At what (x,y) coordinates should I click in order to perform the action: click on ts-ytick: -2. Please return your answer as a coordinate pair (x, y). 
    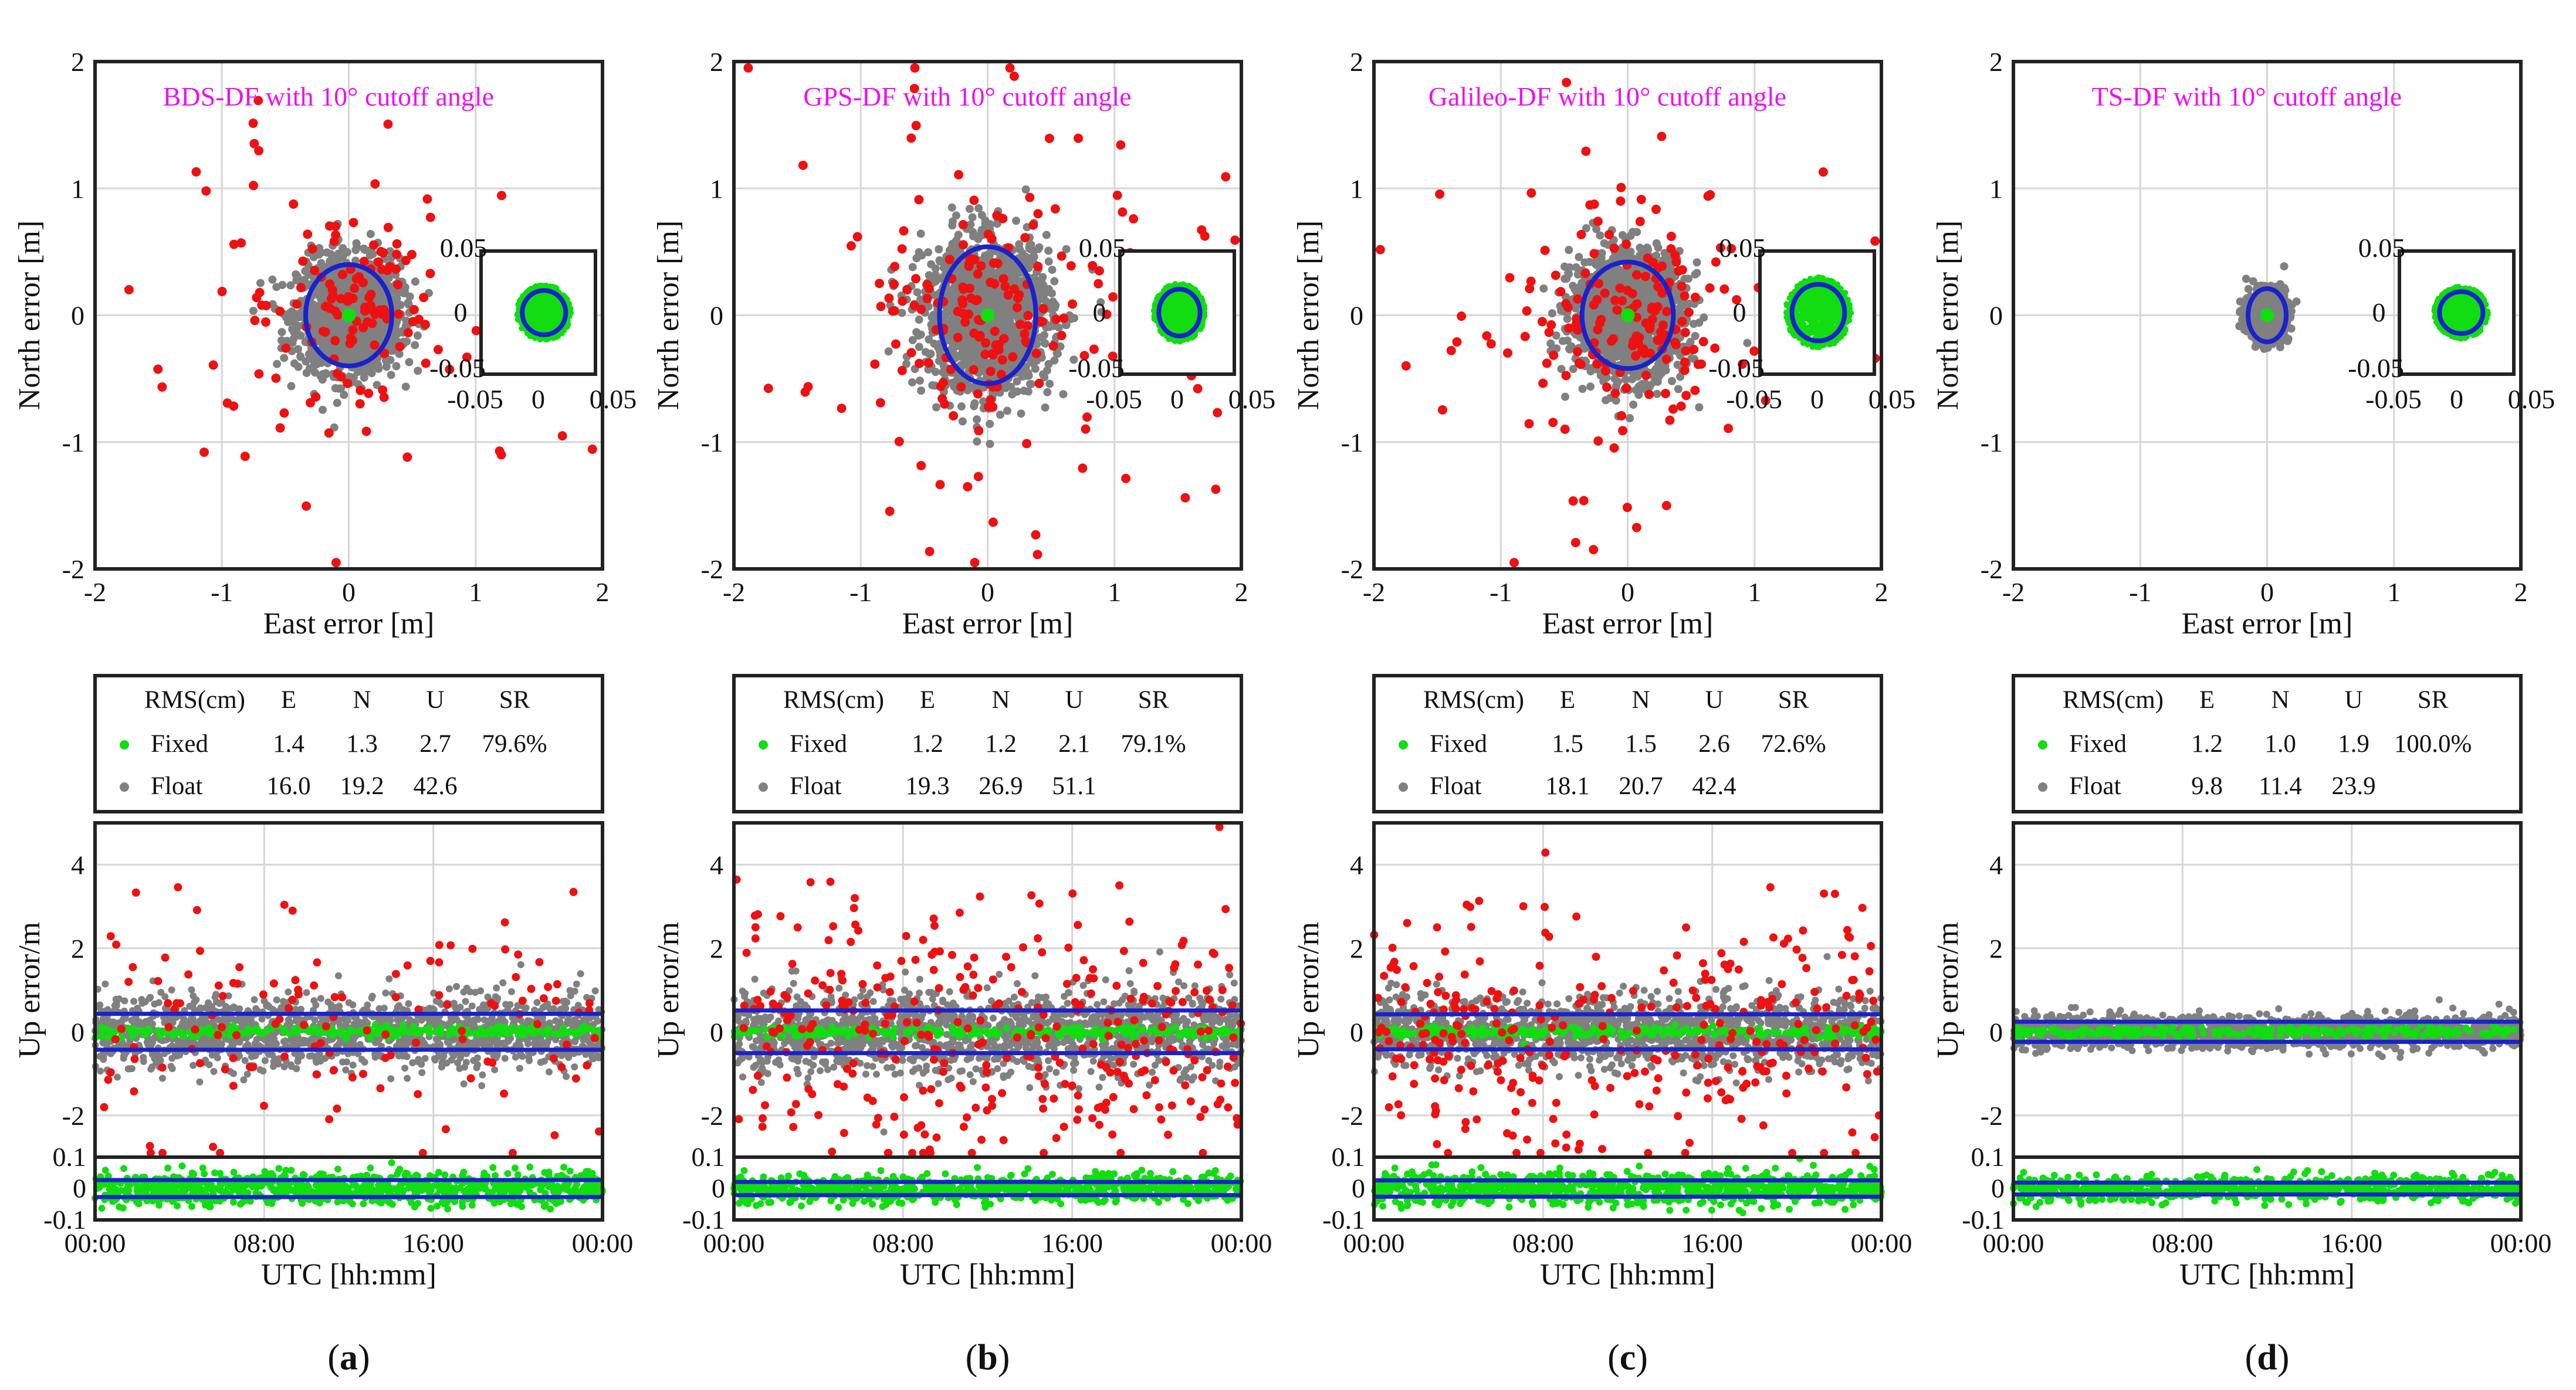
    Looking at the image, I should click on (73, 1116).